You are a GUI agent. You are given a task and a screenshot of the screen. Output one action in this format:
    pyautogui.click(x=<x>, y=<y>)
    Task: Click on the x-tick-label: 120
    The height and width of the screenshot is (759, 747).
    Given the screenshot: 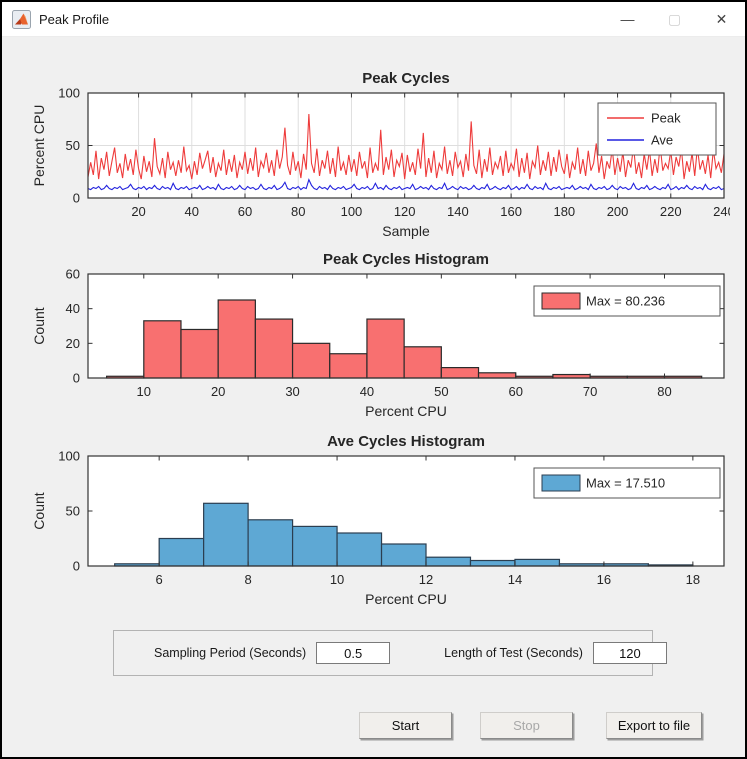 What is the action you would take?
    pyautogui.click(x=405, y=211)
    